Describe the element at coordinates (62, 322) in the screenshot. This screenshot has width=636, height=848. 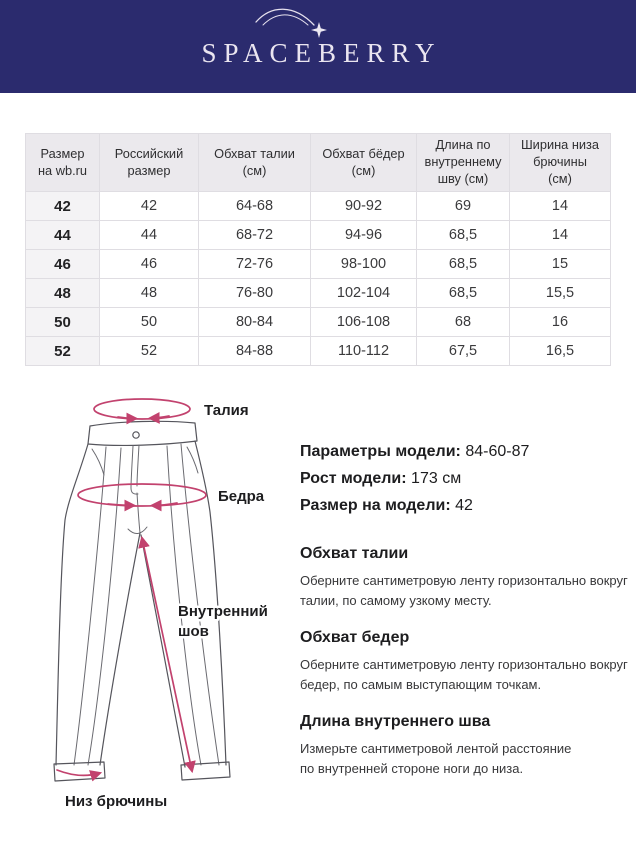
I see `size-cell-wb: 50` at that location.